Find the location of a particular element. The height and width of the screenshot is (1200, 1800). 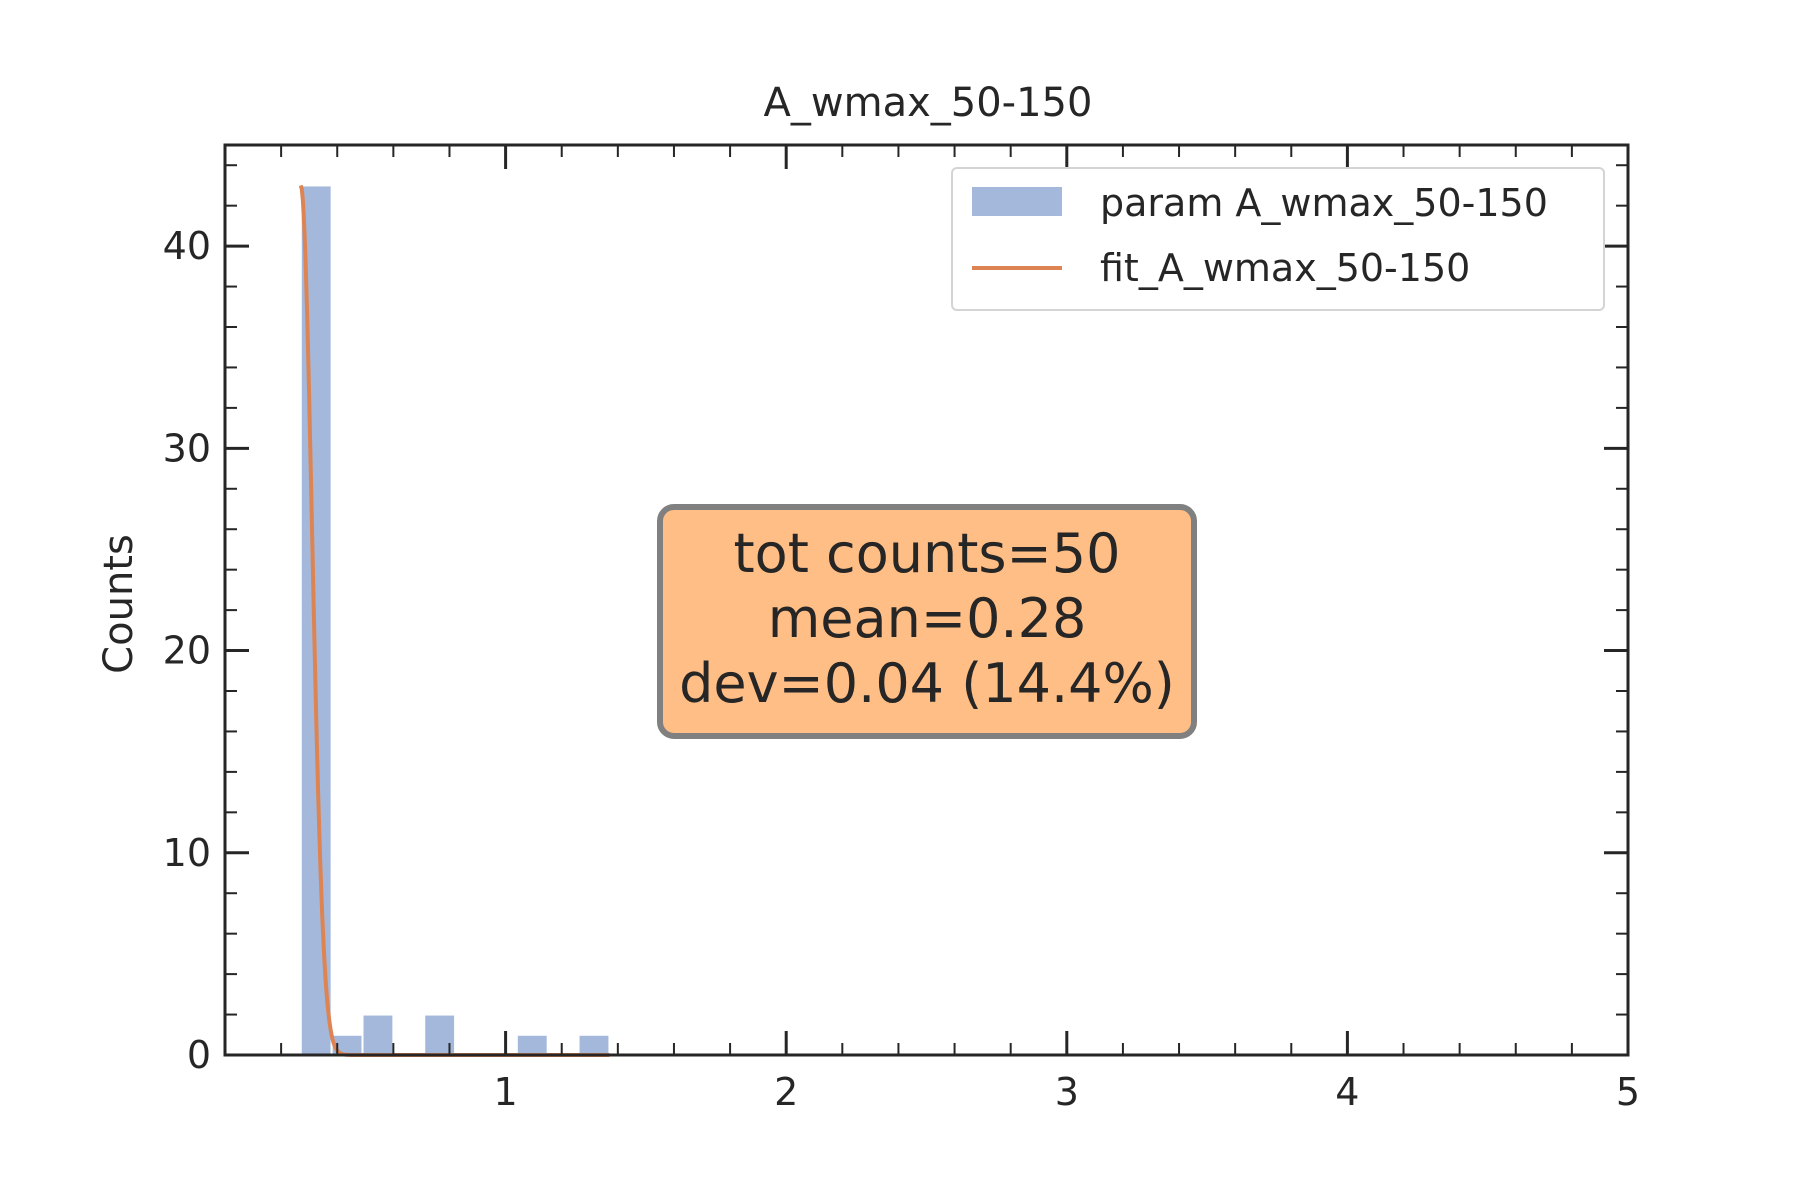

x-tick-label-3: 4 is located at coordinates (1347, 1092).